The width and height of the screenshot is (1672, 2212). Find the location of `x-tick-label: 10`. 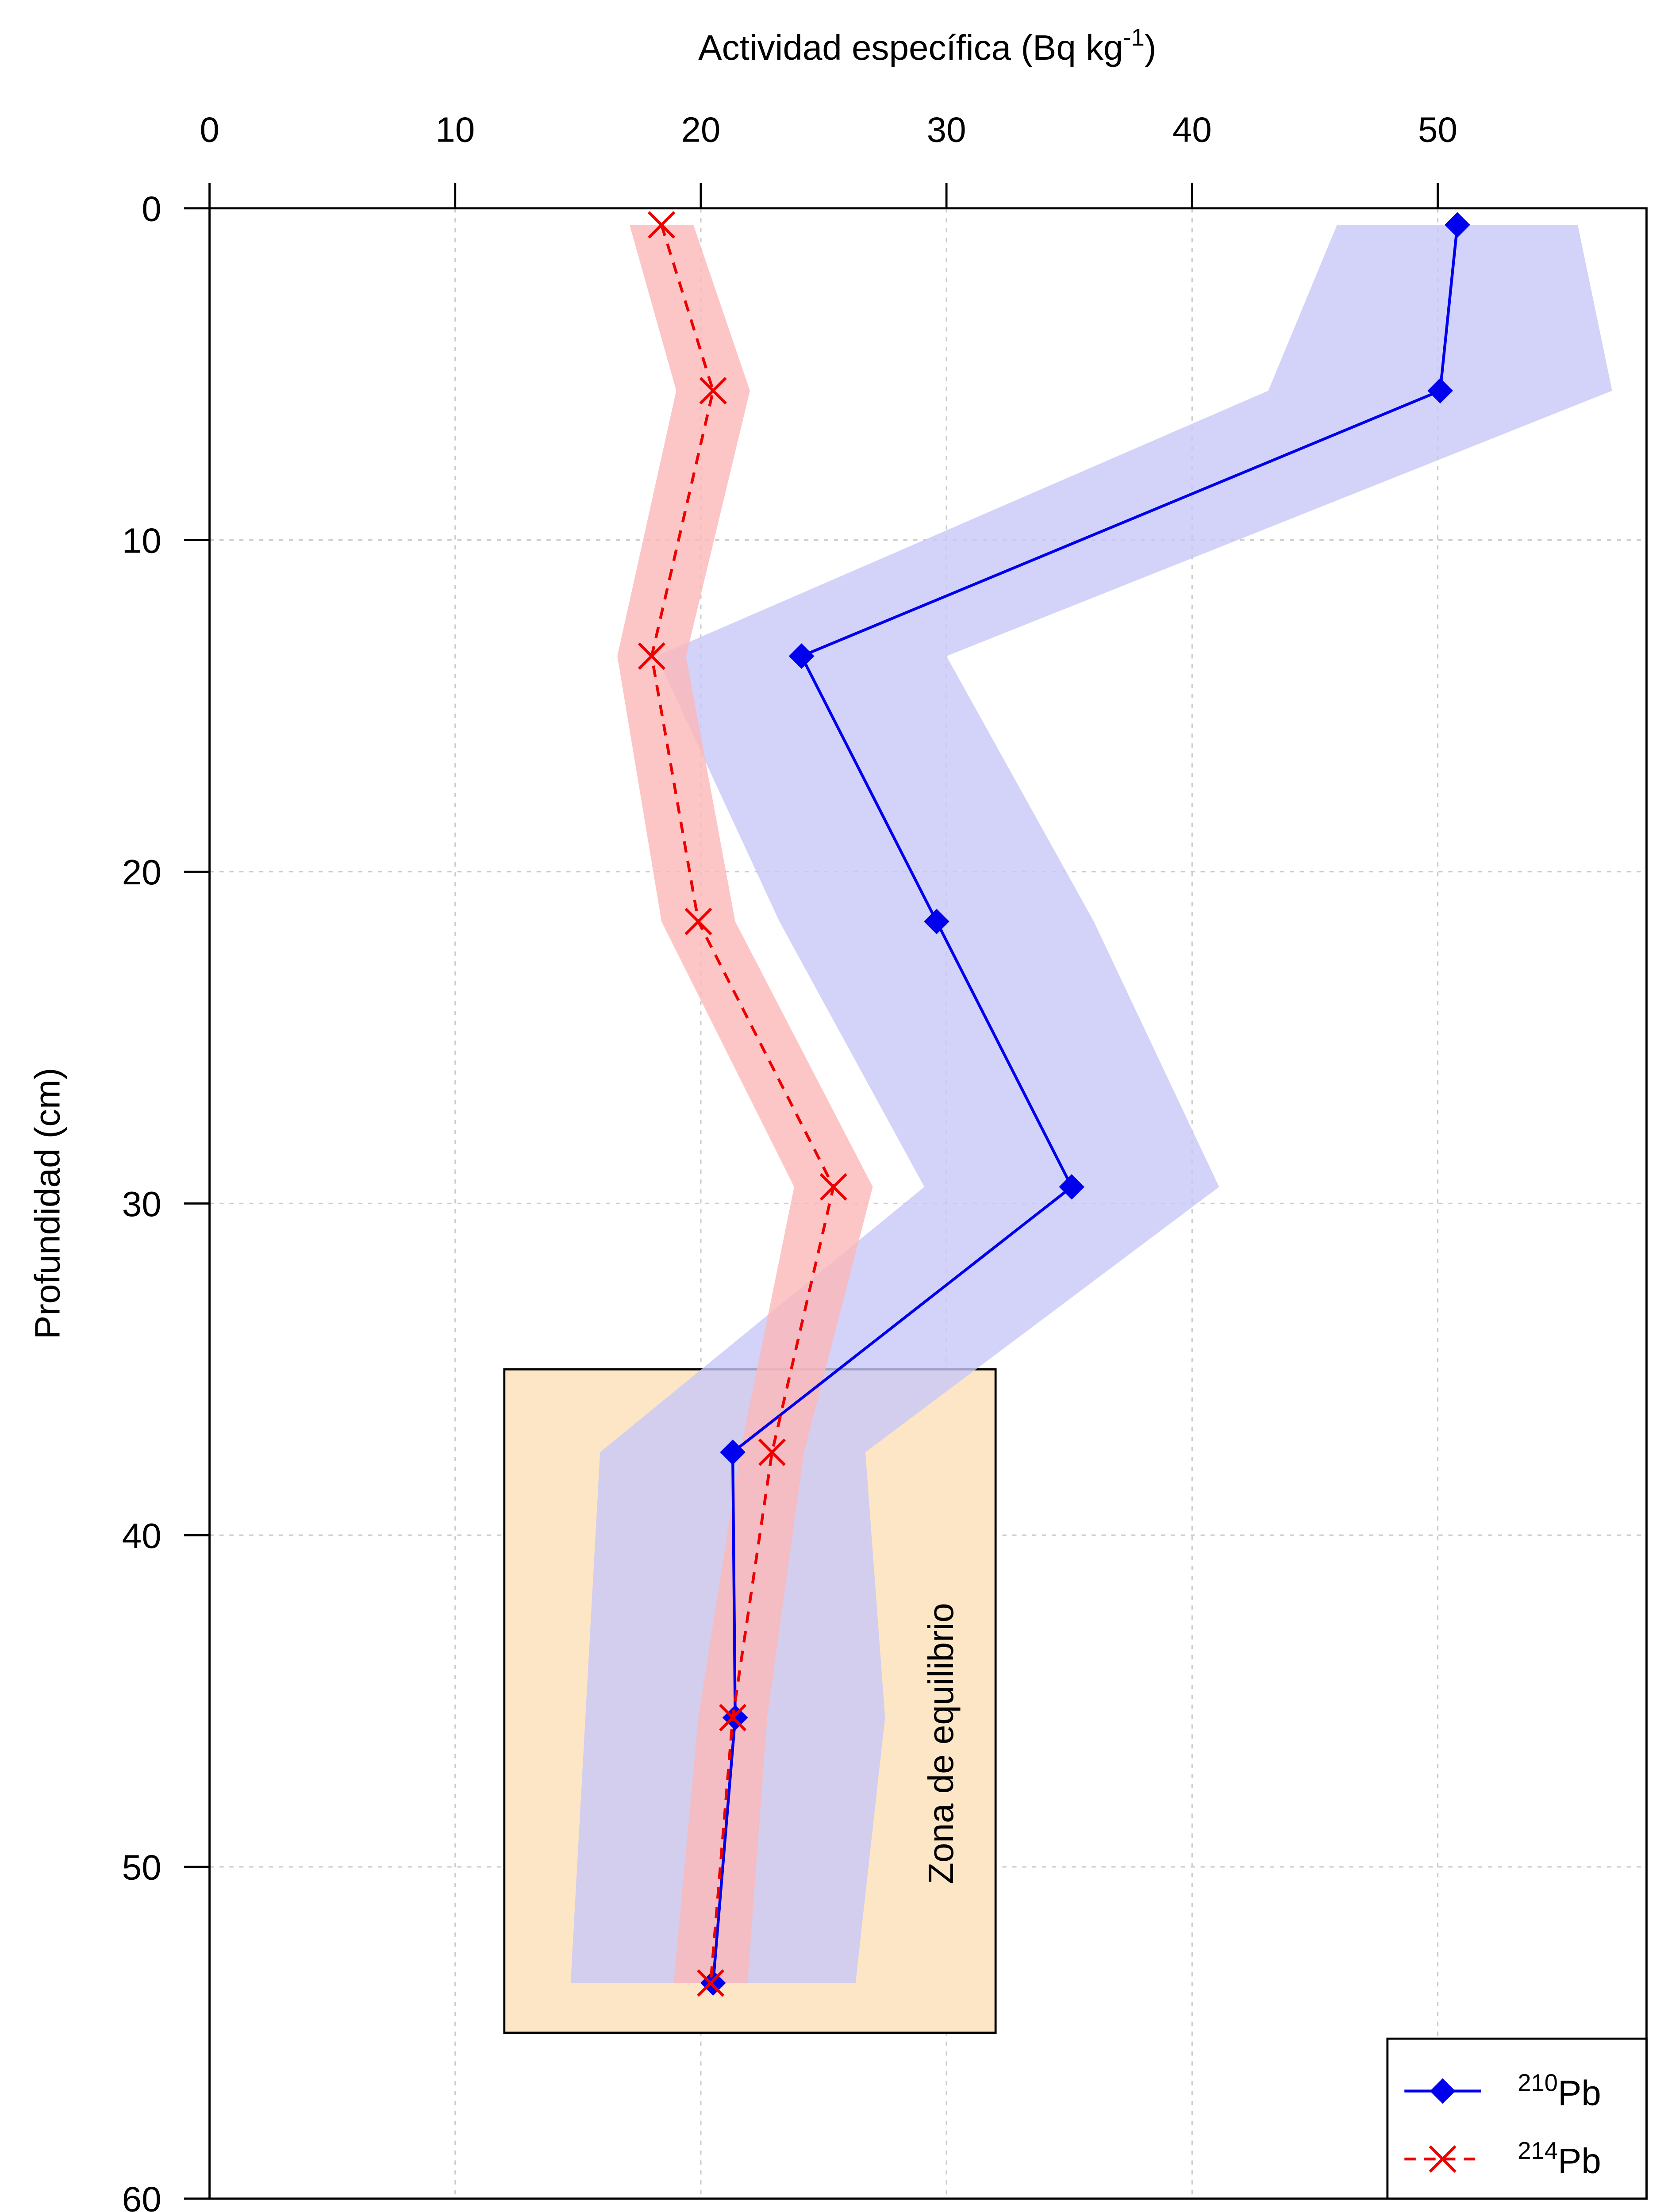

x-tick-label: 10 is located at coordinates (455, 130).